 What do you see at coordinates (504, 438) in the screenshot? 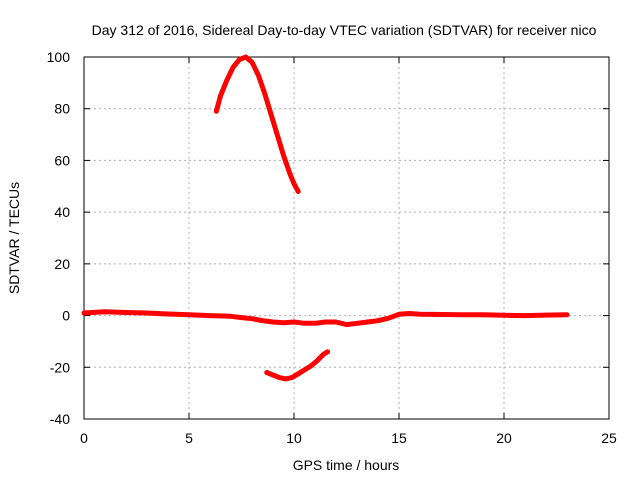
I see `x-tick-label: 20` at bounding box center [504, 438].